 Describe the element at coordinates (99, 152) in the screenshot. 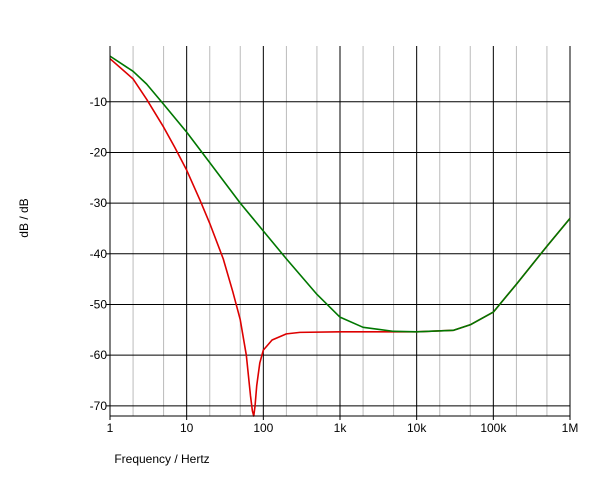

I see `y-tick-label: -20` at that location.